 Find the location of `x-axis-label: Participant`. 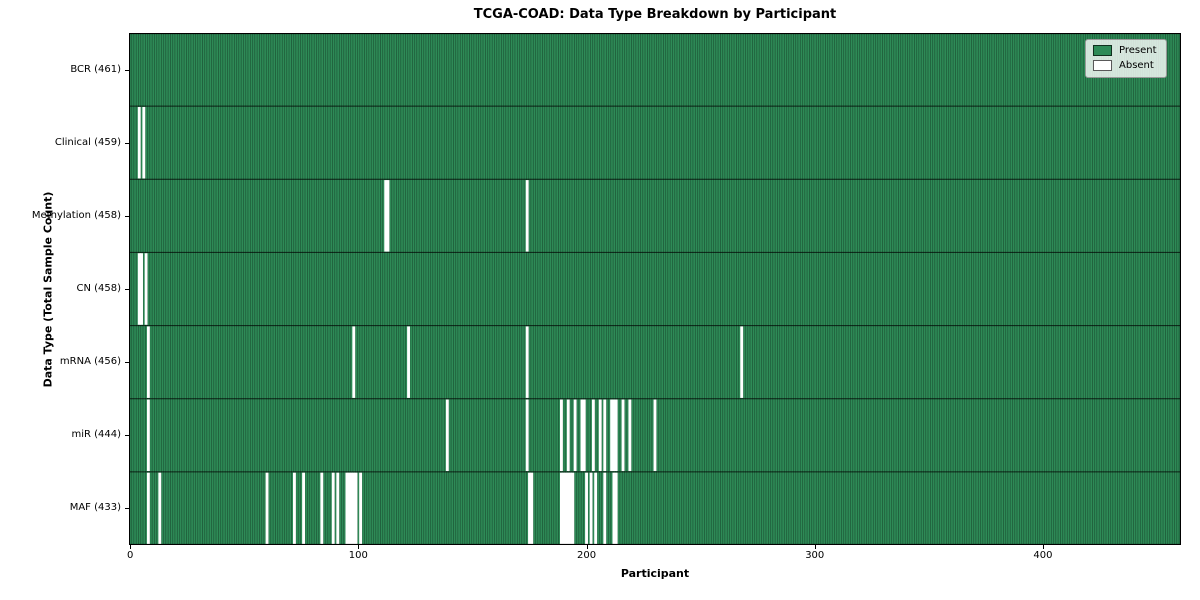

x-axis-label: Participant is located at coordinates (655, 573).